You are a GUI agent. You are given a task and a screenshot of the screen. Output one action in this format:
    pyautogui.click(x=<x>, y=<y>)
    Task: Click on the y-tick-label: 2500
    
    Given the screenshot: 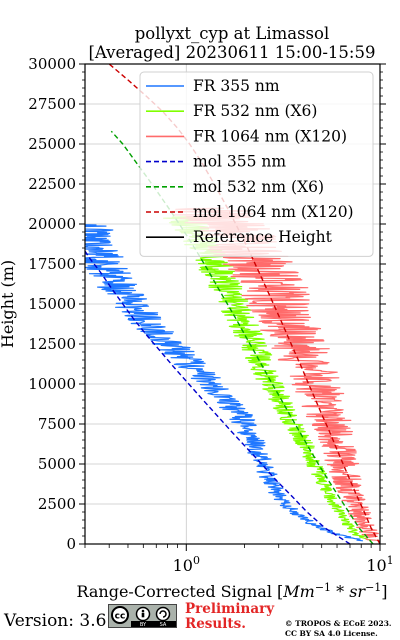 What is the action you would take?
    pyautogui.click(x=57, y=504)
    